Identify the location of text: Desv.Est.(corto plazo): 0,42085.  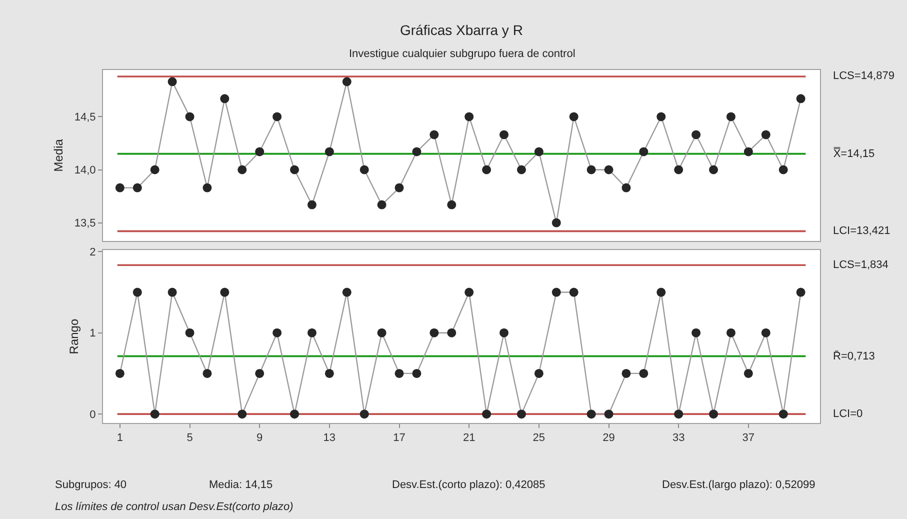
(469, 485).